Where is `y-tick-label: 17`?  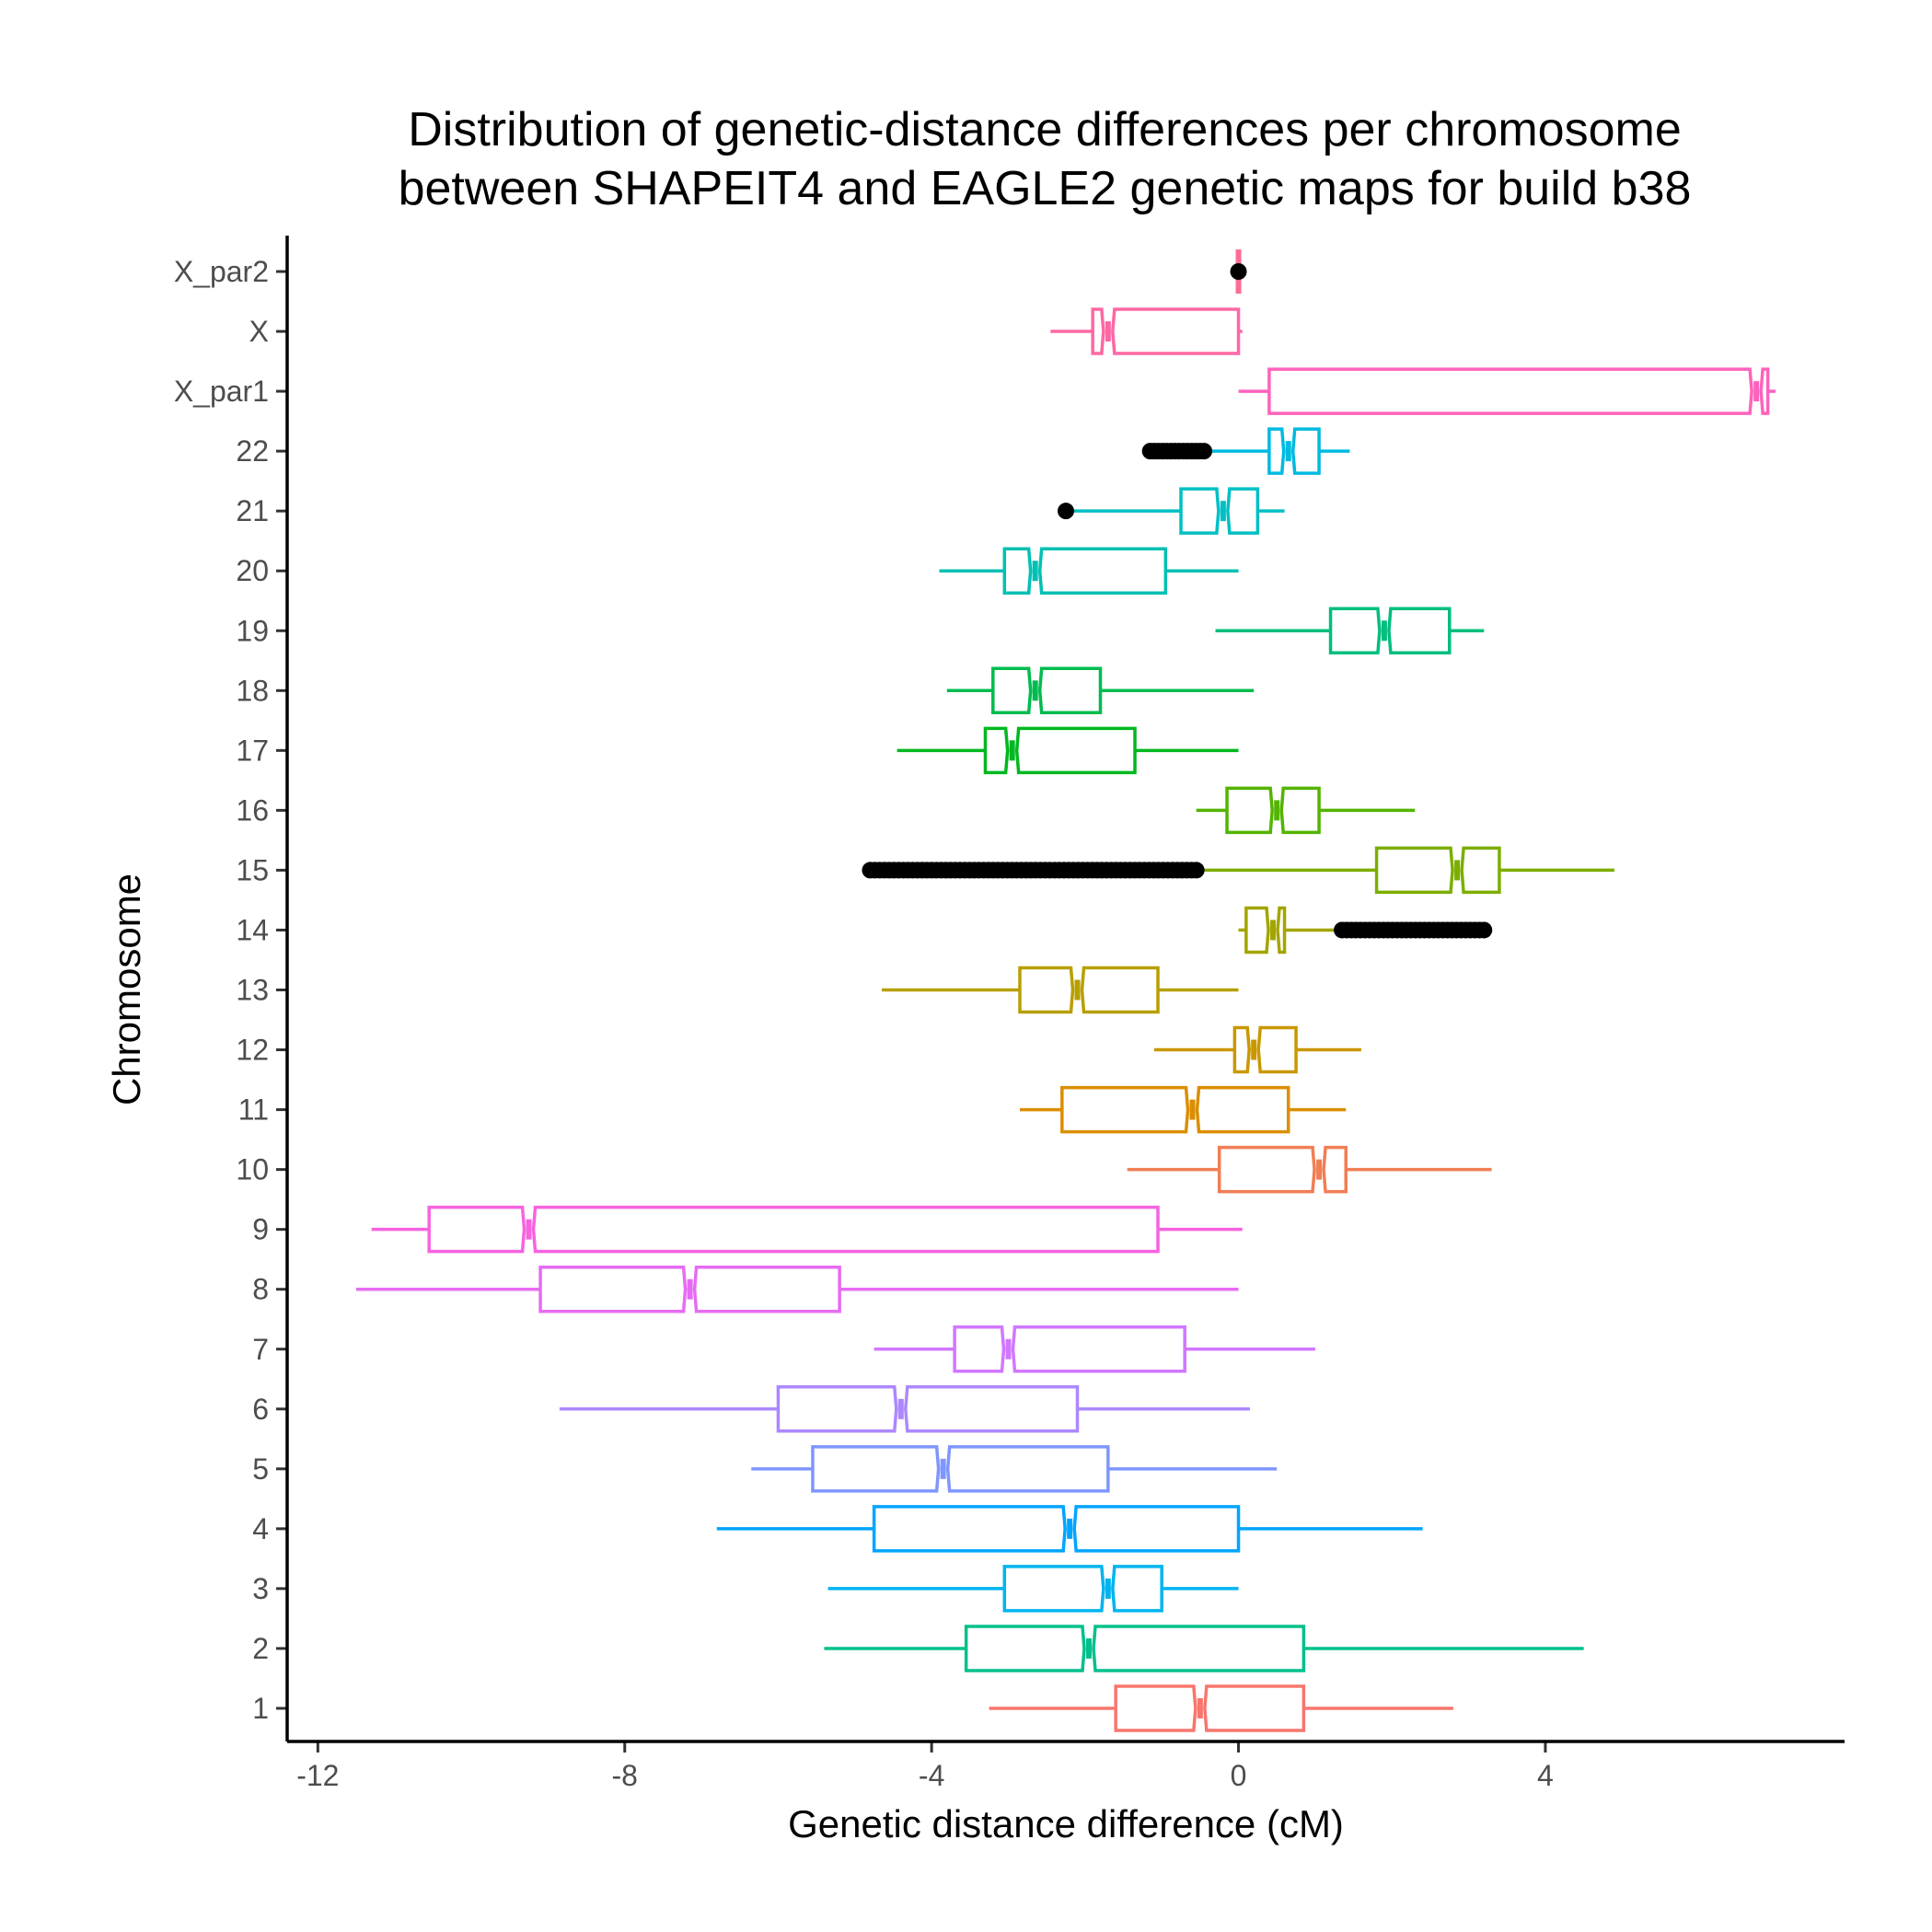
y-tick-label: 17 is located at coordinates (253, 751).